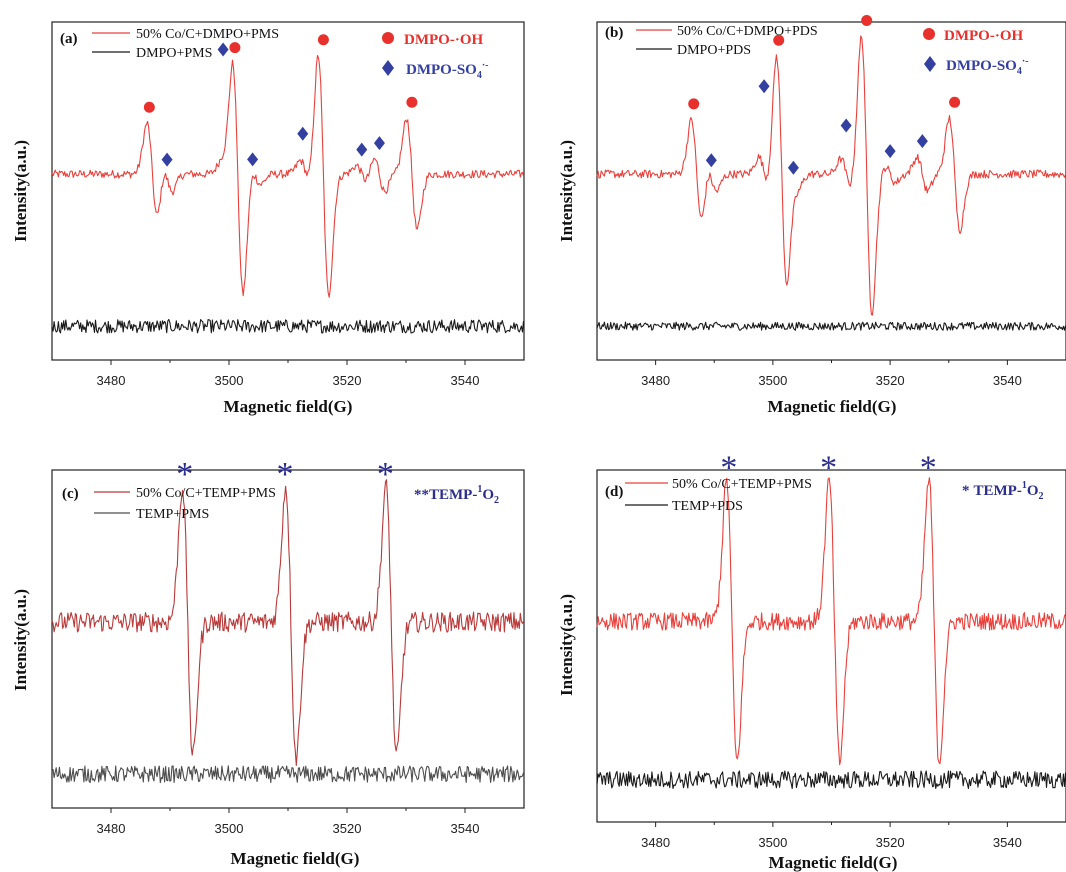  Describe the element at coordinates (69, 39) in the screenshot. I see `panel-a-label: (a)` at that location.